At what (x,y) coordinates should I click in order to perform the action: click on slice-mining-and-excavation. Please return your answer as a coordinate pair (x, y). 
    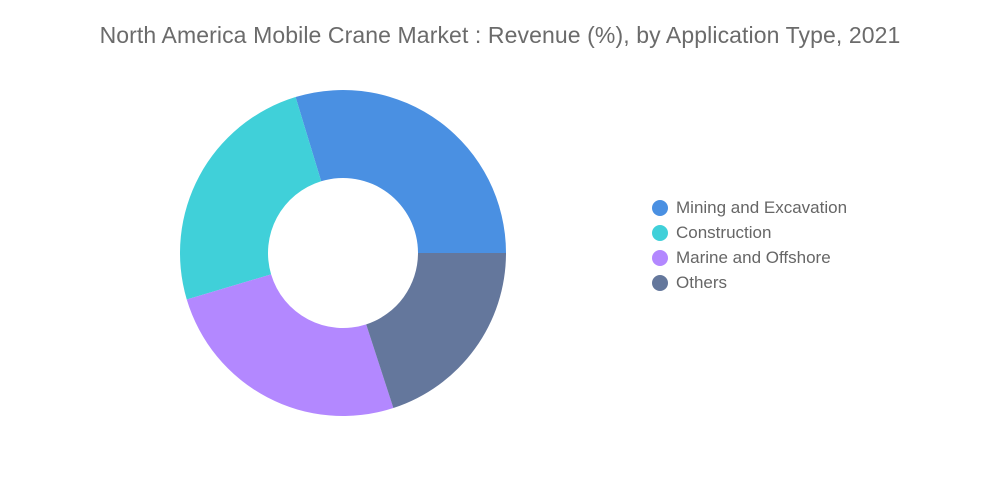
    Looking at the image, I should click on (400, 172).